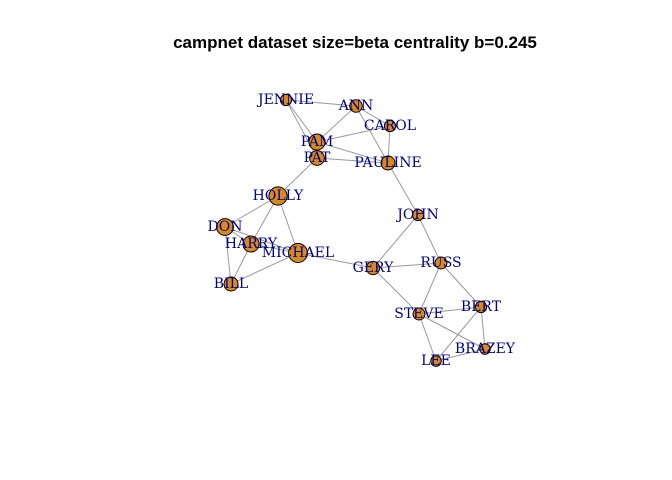 Image resolution: width=672 pixels, height=480 pixels. Describe the element at coordinates (288, 224) in the screenshot. I see `edge-holly-michael` at that location.